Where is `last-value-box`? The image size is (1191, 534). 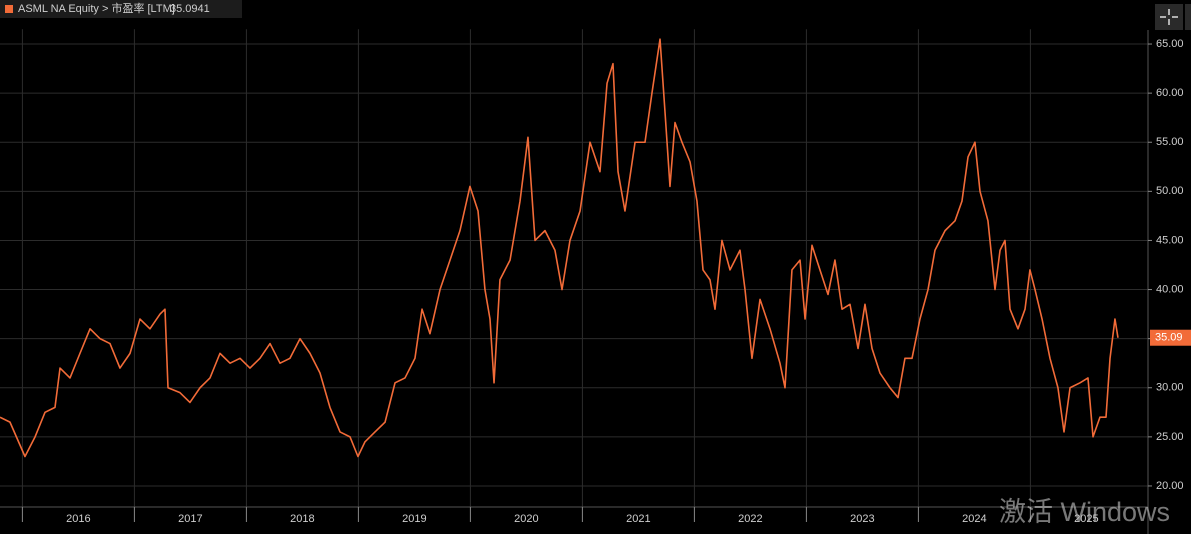
last-value-box is located at coordinates (1170, 337).